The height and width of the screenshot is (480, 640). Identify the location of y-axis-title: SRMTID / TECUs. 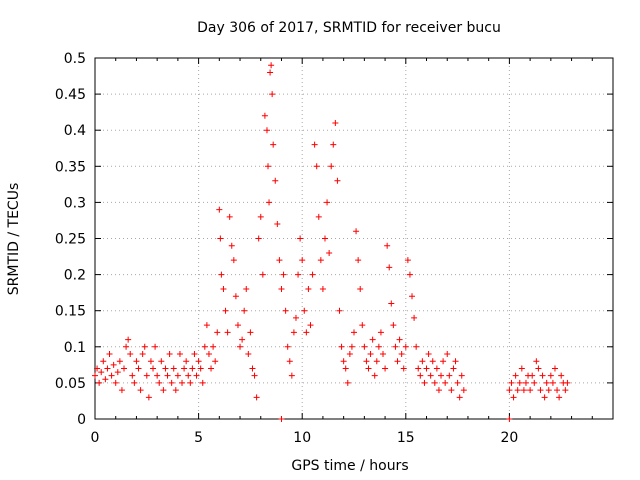
(14, 239).